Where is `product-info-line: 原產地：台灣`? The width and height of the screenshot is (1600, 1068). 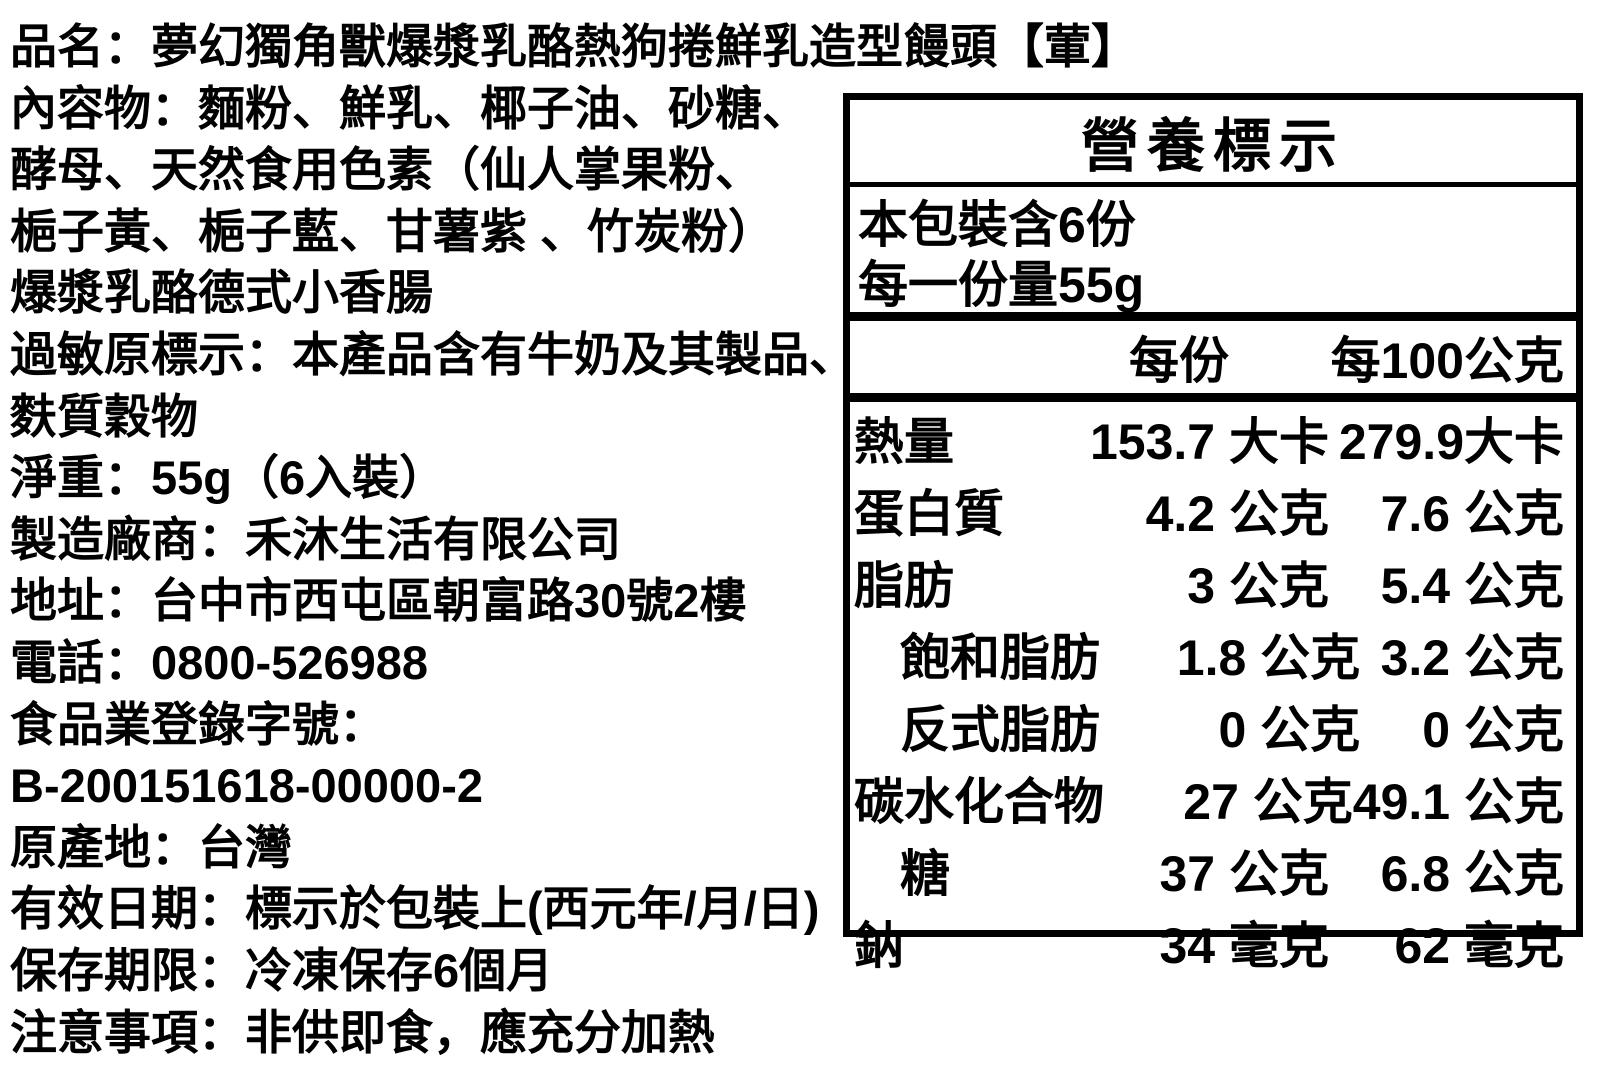
product-info-line: 原產地：台灣 is located at coordinates (151, 847).